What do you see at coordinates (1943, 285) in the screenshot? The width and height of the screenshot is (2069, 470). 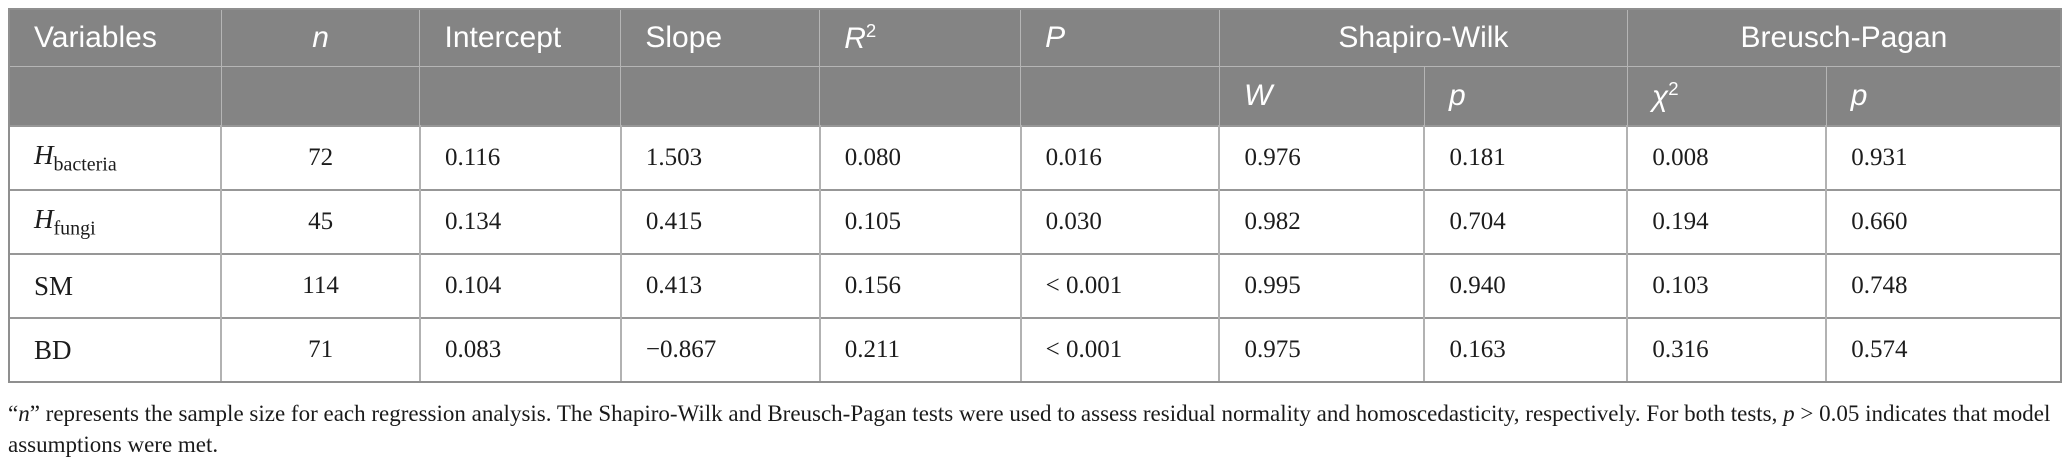 I see `value-cell: 0.748` at bounding box center [1943, 285].